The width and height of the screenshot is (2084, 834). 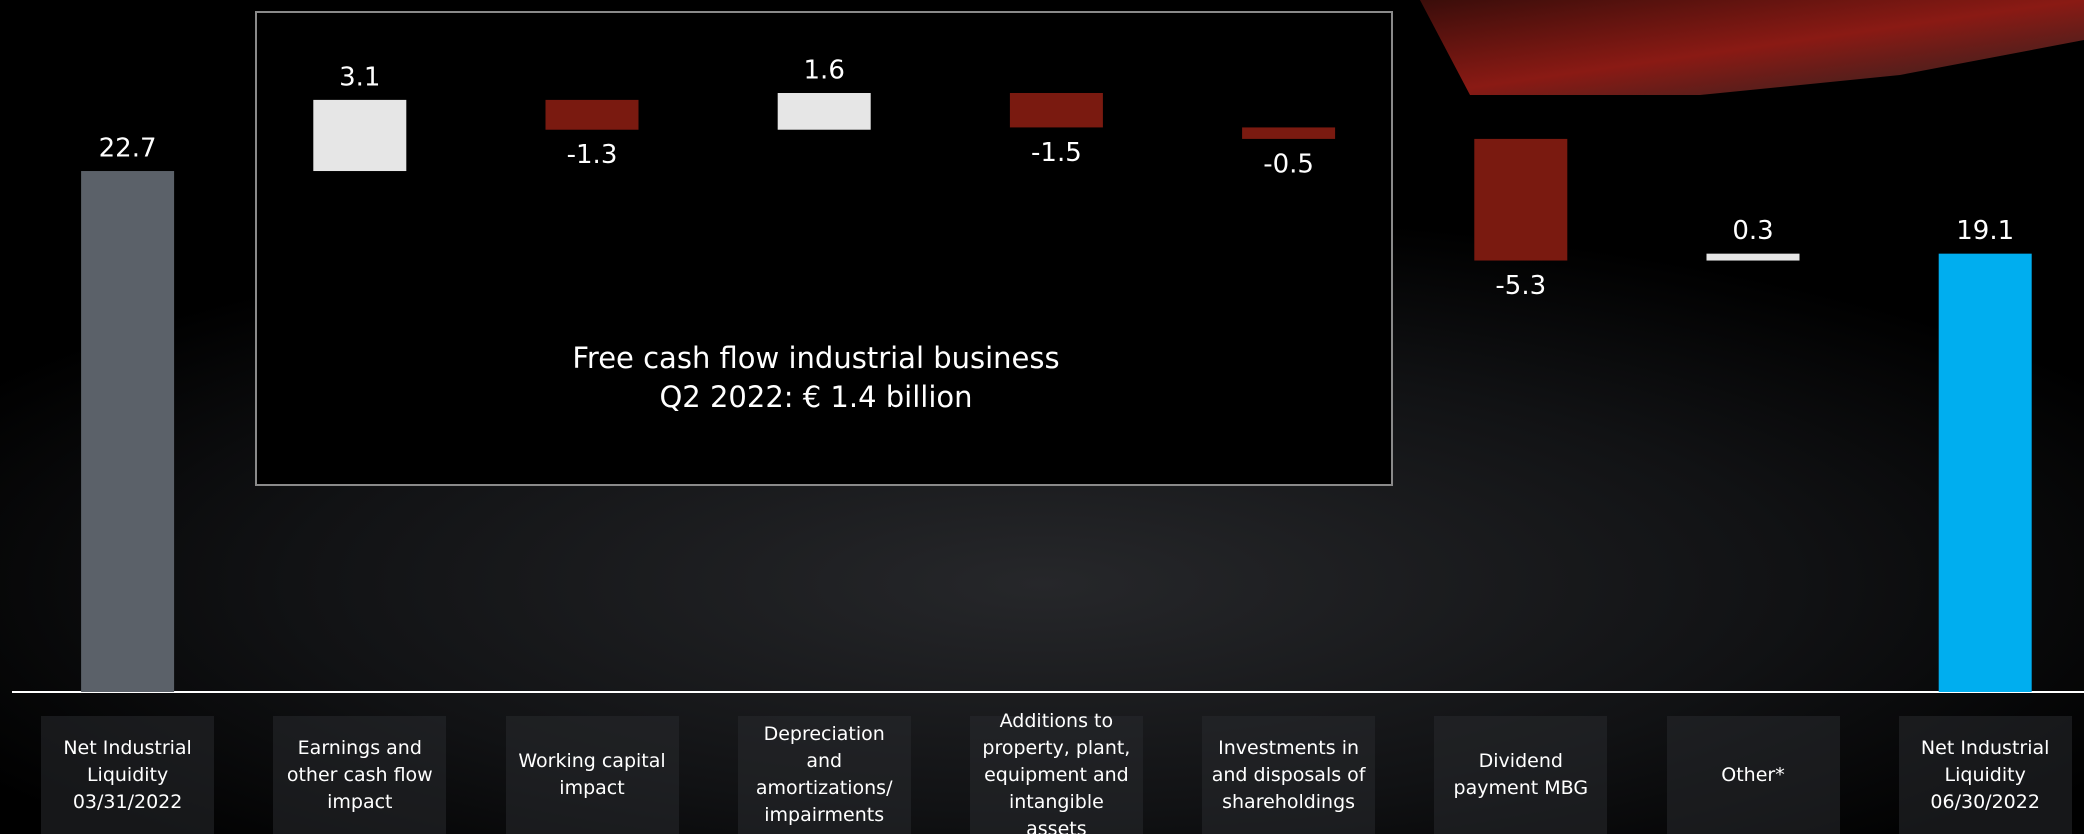 I want to click on value-label: 19.1, so click(x=1985, y=231).